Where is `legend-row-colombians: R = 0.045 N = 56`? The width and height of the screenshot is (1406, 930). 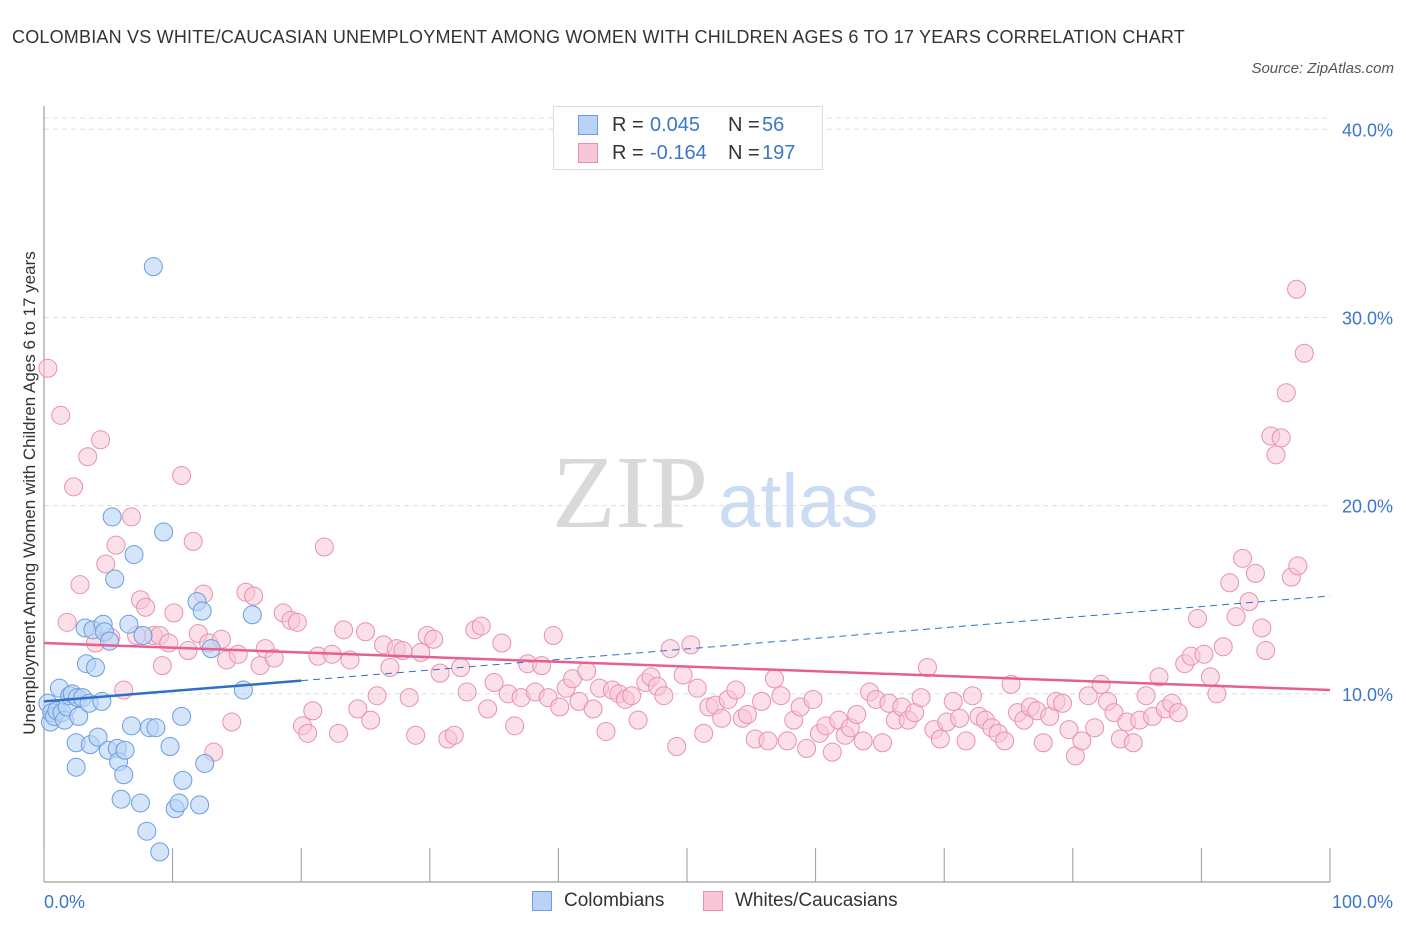 legend-row-colombians: R = 0.045 N = 56 is located at coordinates (681, 125).